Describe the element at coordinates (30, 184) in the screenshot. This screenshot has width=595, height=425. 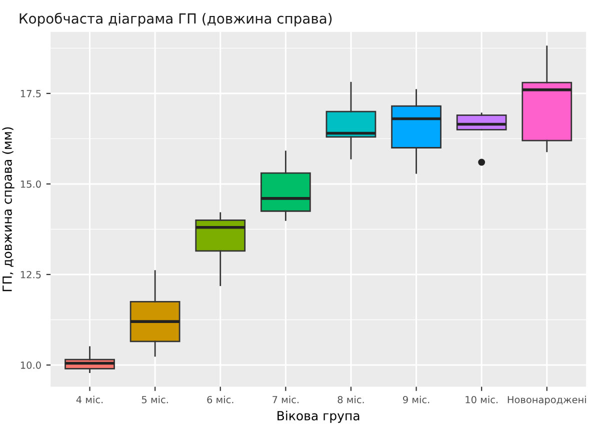
I see `y-tick-label: 15.0` at that location.